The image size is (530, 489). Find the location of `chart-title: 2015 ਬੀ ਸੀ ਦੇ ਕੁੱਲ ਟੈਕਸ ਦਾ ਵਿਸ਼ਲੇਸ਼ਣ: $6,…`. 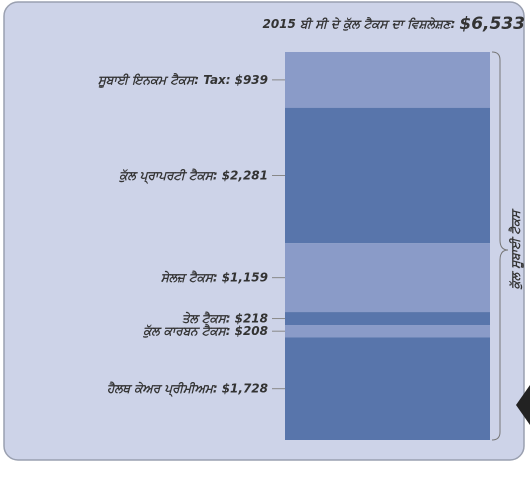

chart-title: 2015 ਬੀ ਸੀ ਦੇ ਕੁੱਲ ਟੈਕਸ ਦਾ ਵਿਸ਼ਲੇਸ਼ਣ: $6,… is located at coordinates (393, 24).